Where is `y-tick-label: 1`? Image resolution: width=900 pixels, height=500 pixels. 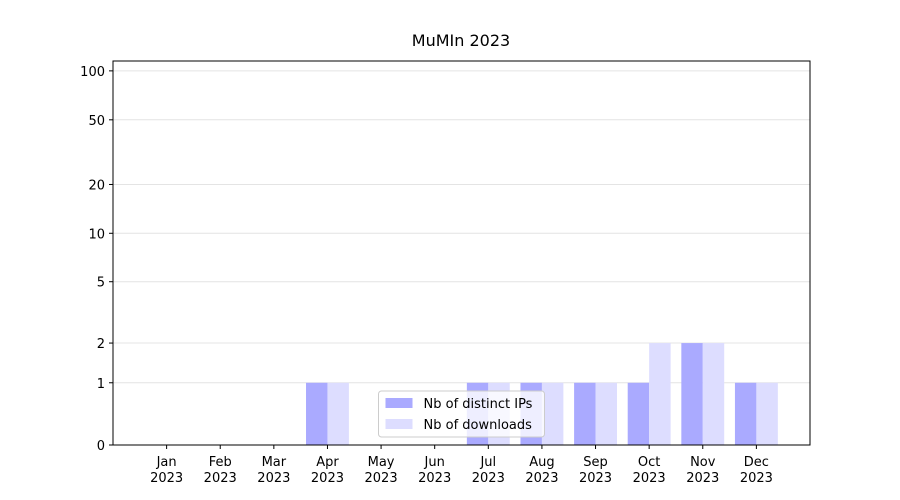 y-tick-label: 1 is located at coordinates (101, 384).